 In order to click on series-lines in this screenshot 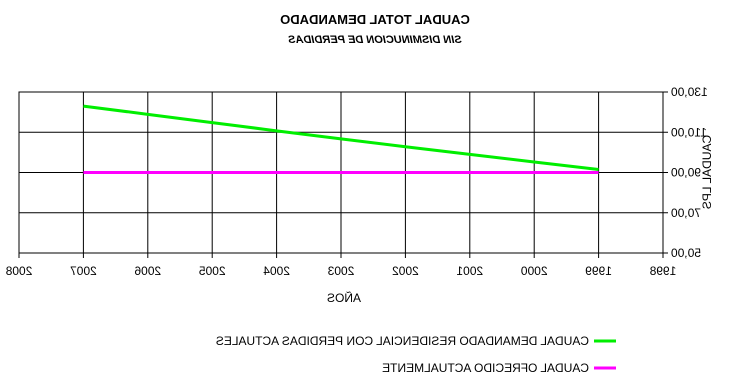, I will do `click(341, 139)`.